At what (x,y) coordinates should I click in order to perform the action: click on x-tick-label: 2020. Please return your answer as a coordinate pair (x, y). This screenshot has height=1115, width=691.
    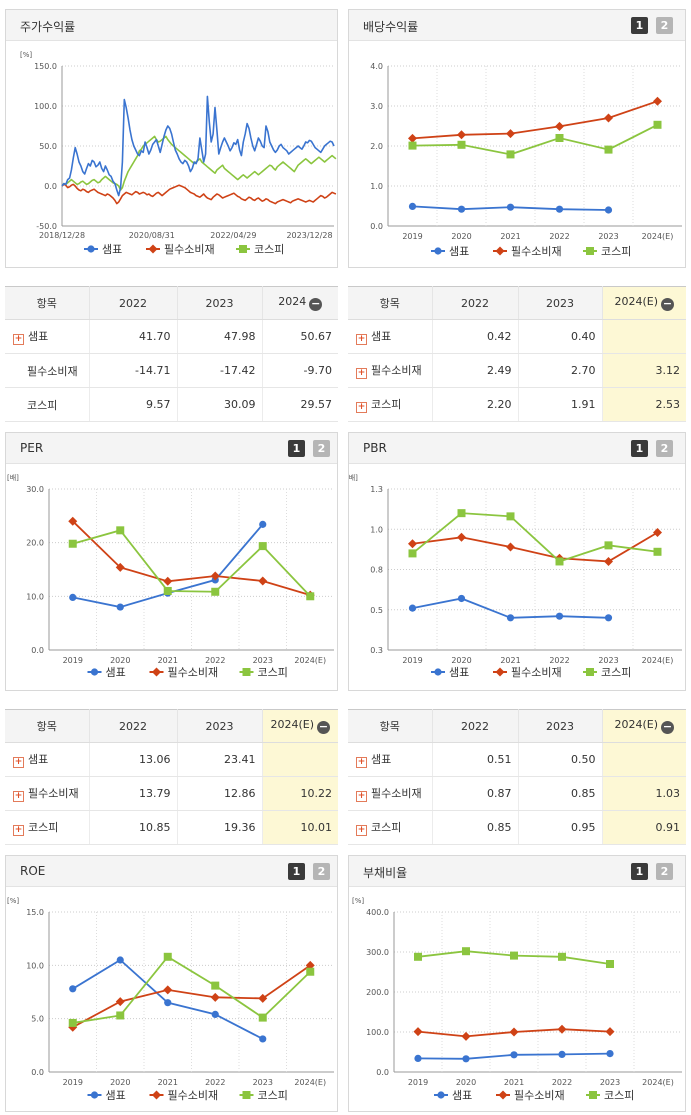
    Looking at the image, I should click on (461, 236).